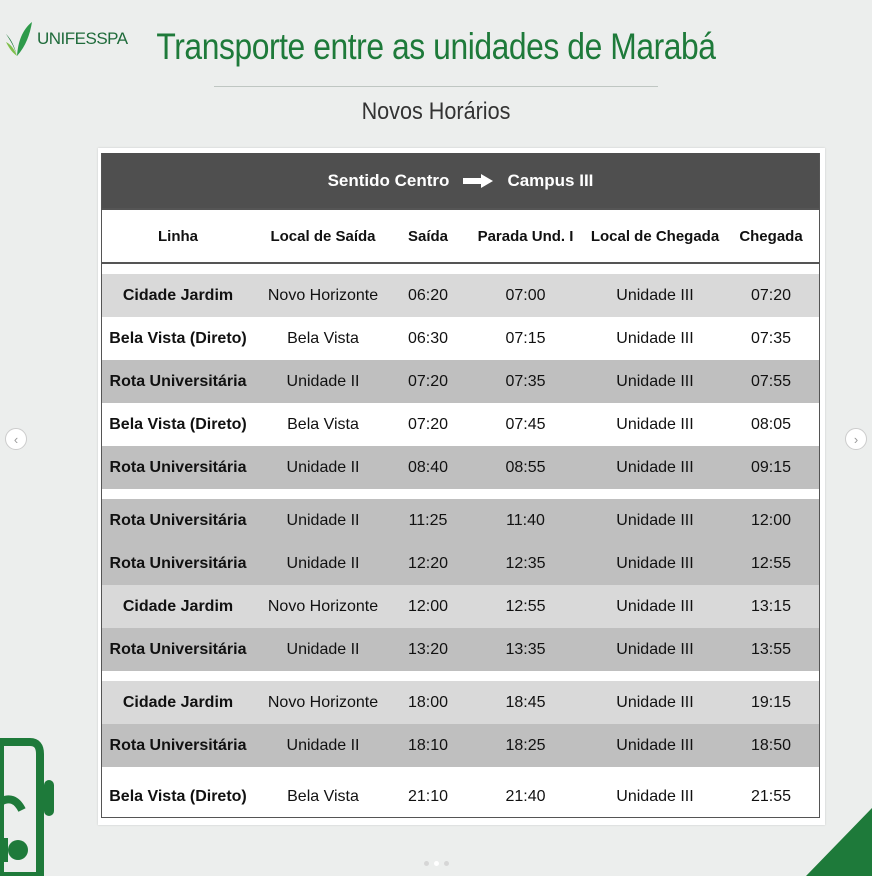 The width and height of the screenshot is (872, 876). Describe the element at coordinates (525, 796) in the screenshot. I see `cell-parada: 21:40` at that location.